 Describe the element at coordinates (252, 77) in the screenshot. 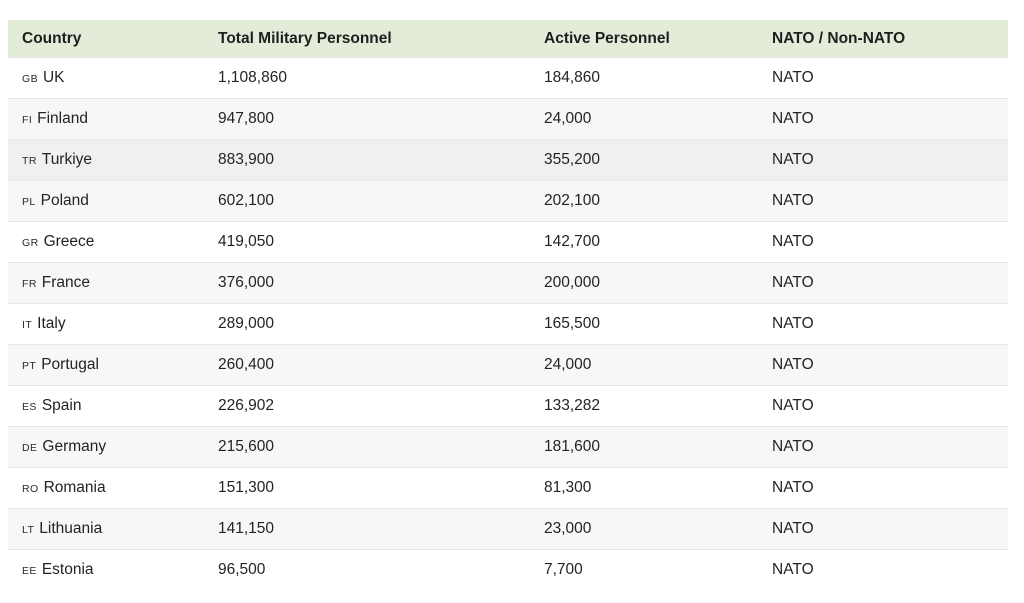

I see `total-personnel-cell: 1,108,860` at that location.